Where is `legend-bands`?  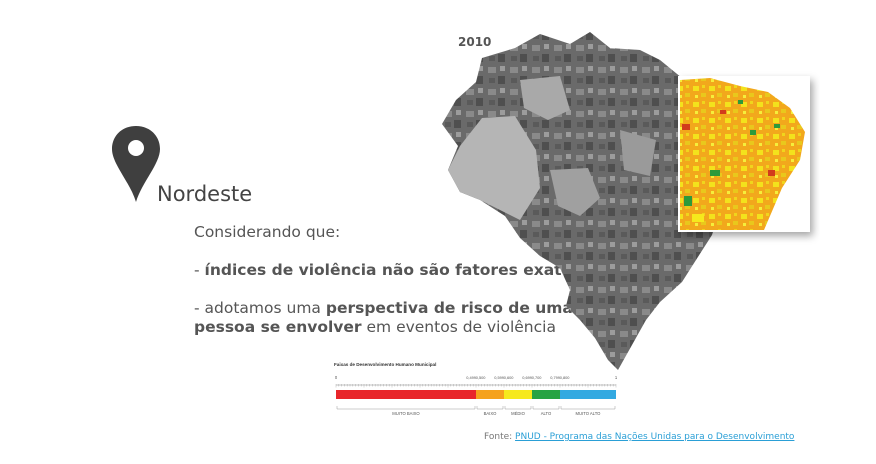
legend-bands is located at coordinates (476, 394).